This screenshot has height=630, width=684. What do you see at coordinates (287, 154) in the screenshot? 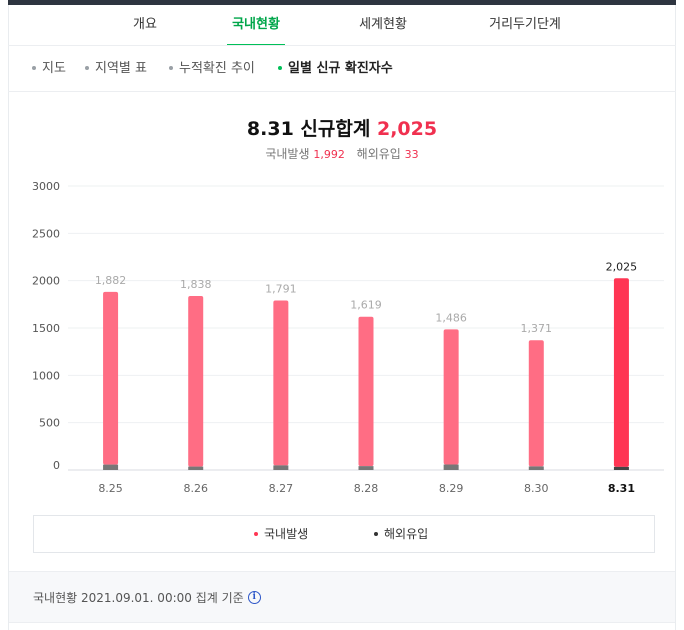
I see `domestic-label: 국내발생` at bounding box center [287, 154].